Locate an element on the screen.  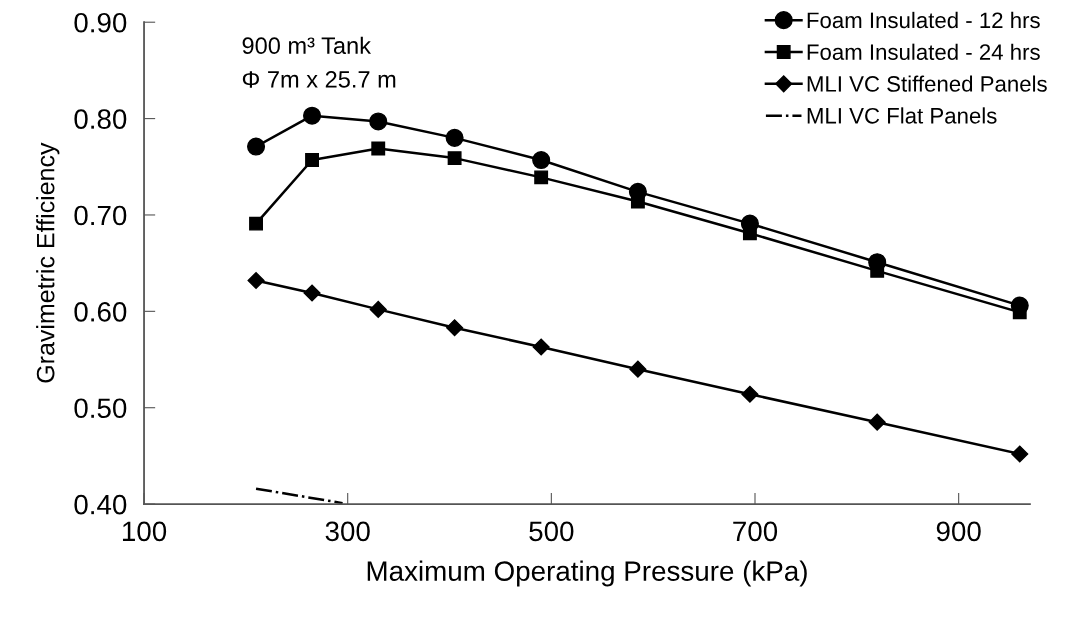
y-tick-label: 0.50 is located at coordinates (100, 408).